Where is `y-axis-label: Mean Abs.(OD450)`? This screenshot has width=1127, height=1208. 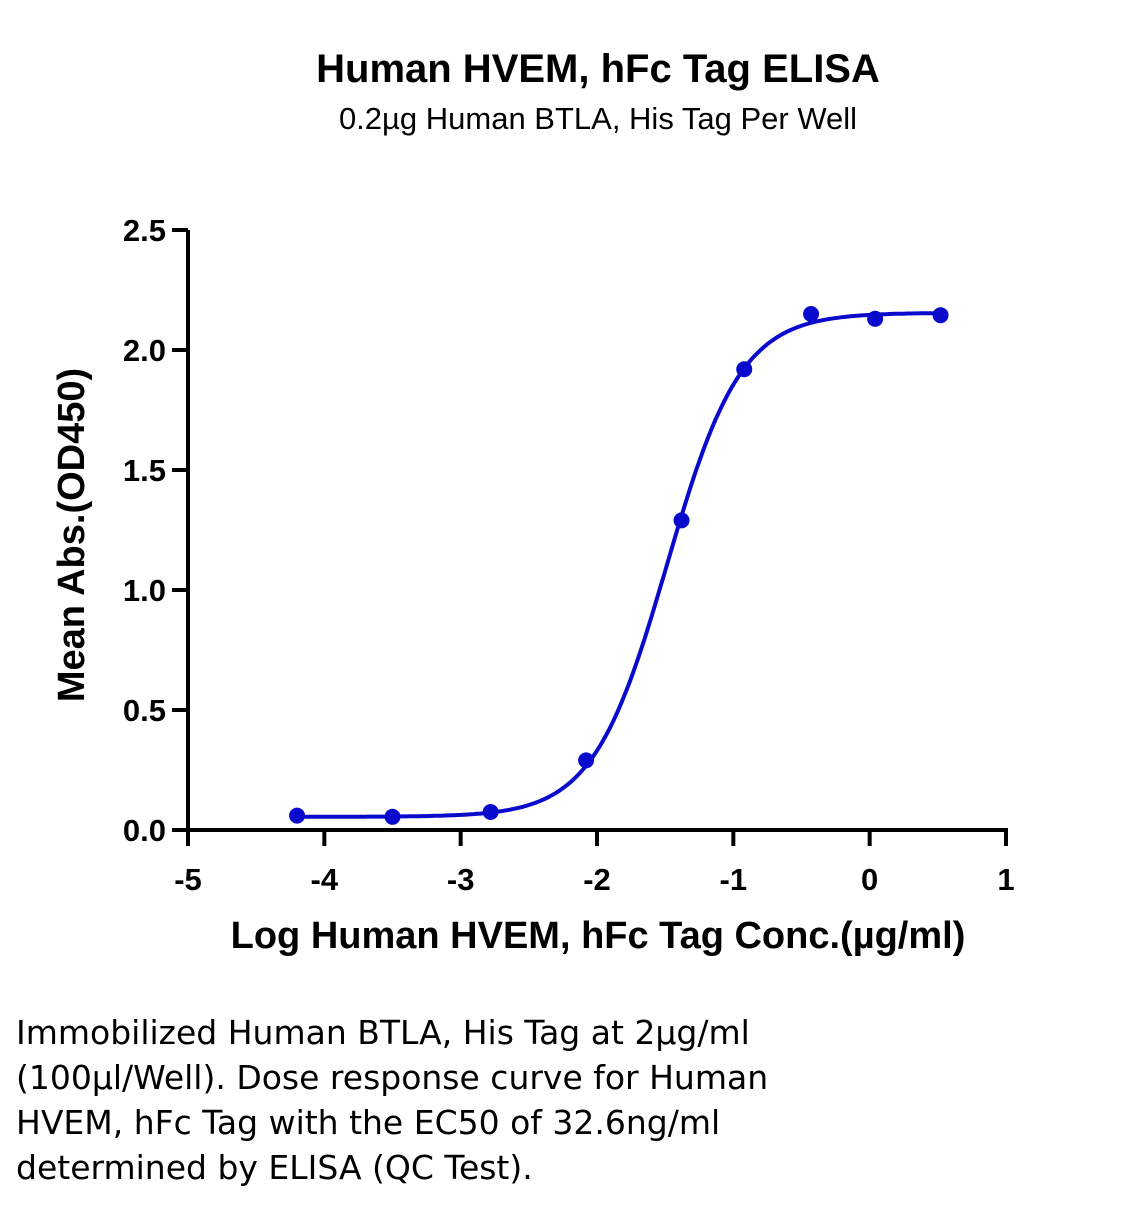
y-axis-label: Mean Abs.(OD450) is located at coordinates (72, 535).